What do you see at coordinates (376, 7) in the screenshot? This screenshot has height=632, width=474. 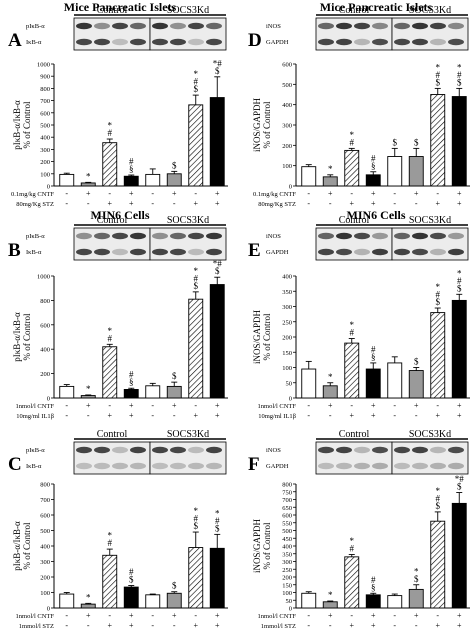 I see `header-right: Mice Pancreatic Islets` at bounding box center [376, 7].